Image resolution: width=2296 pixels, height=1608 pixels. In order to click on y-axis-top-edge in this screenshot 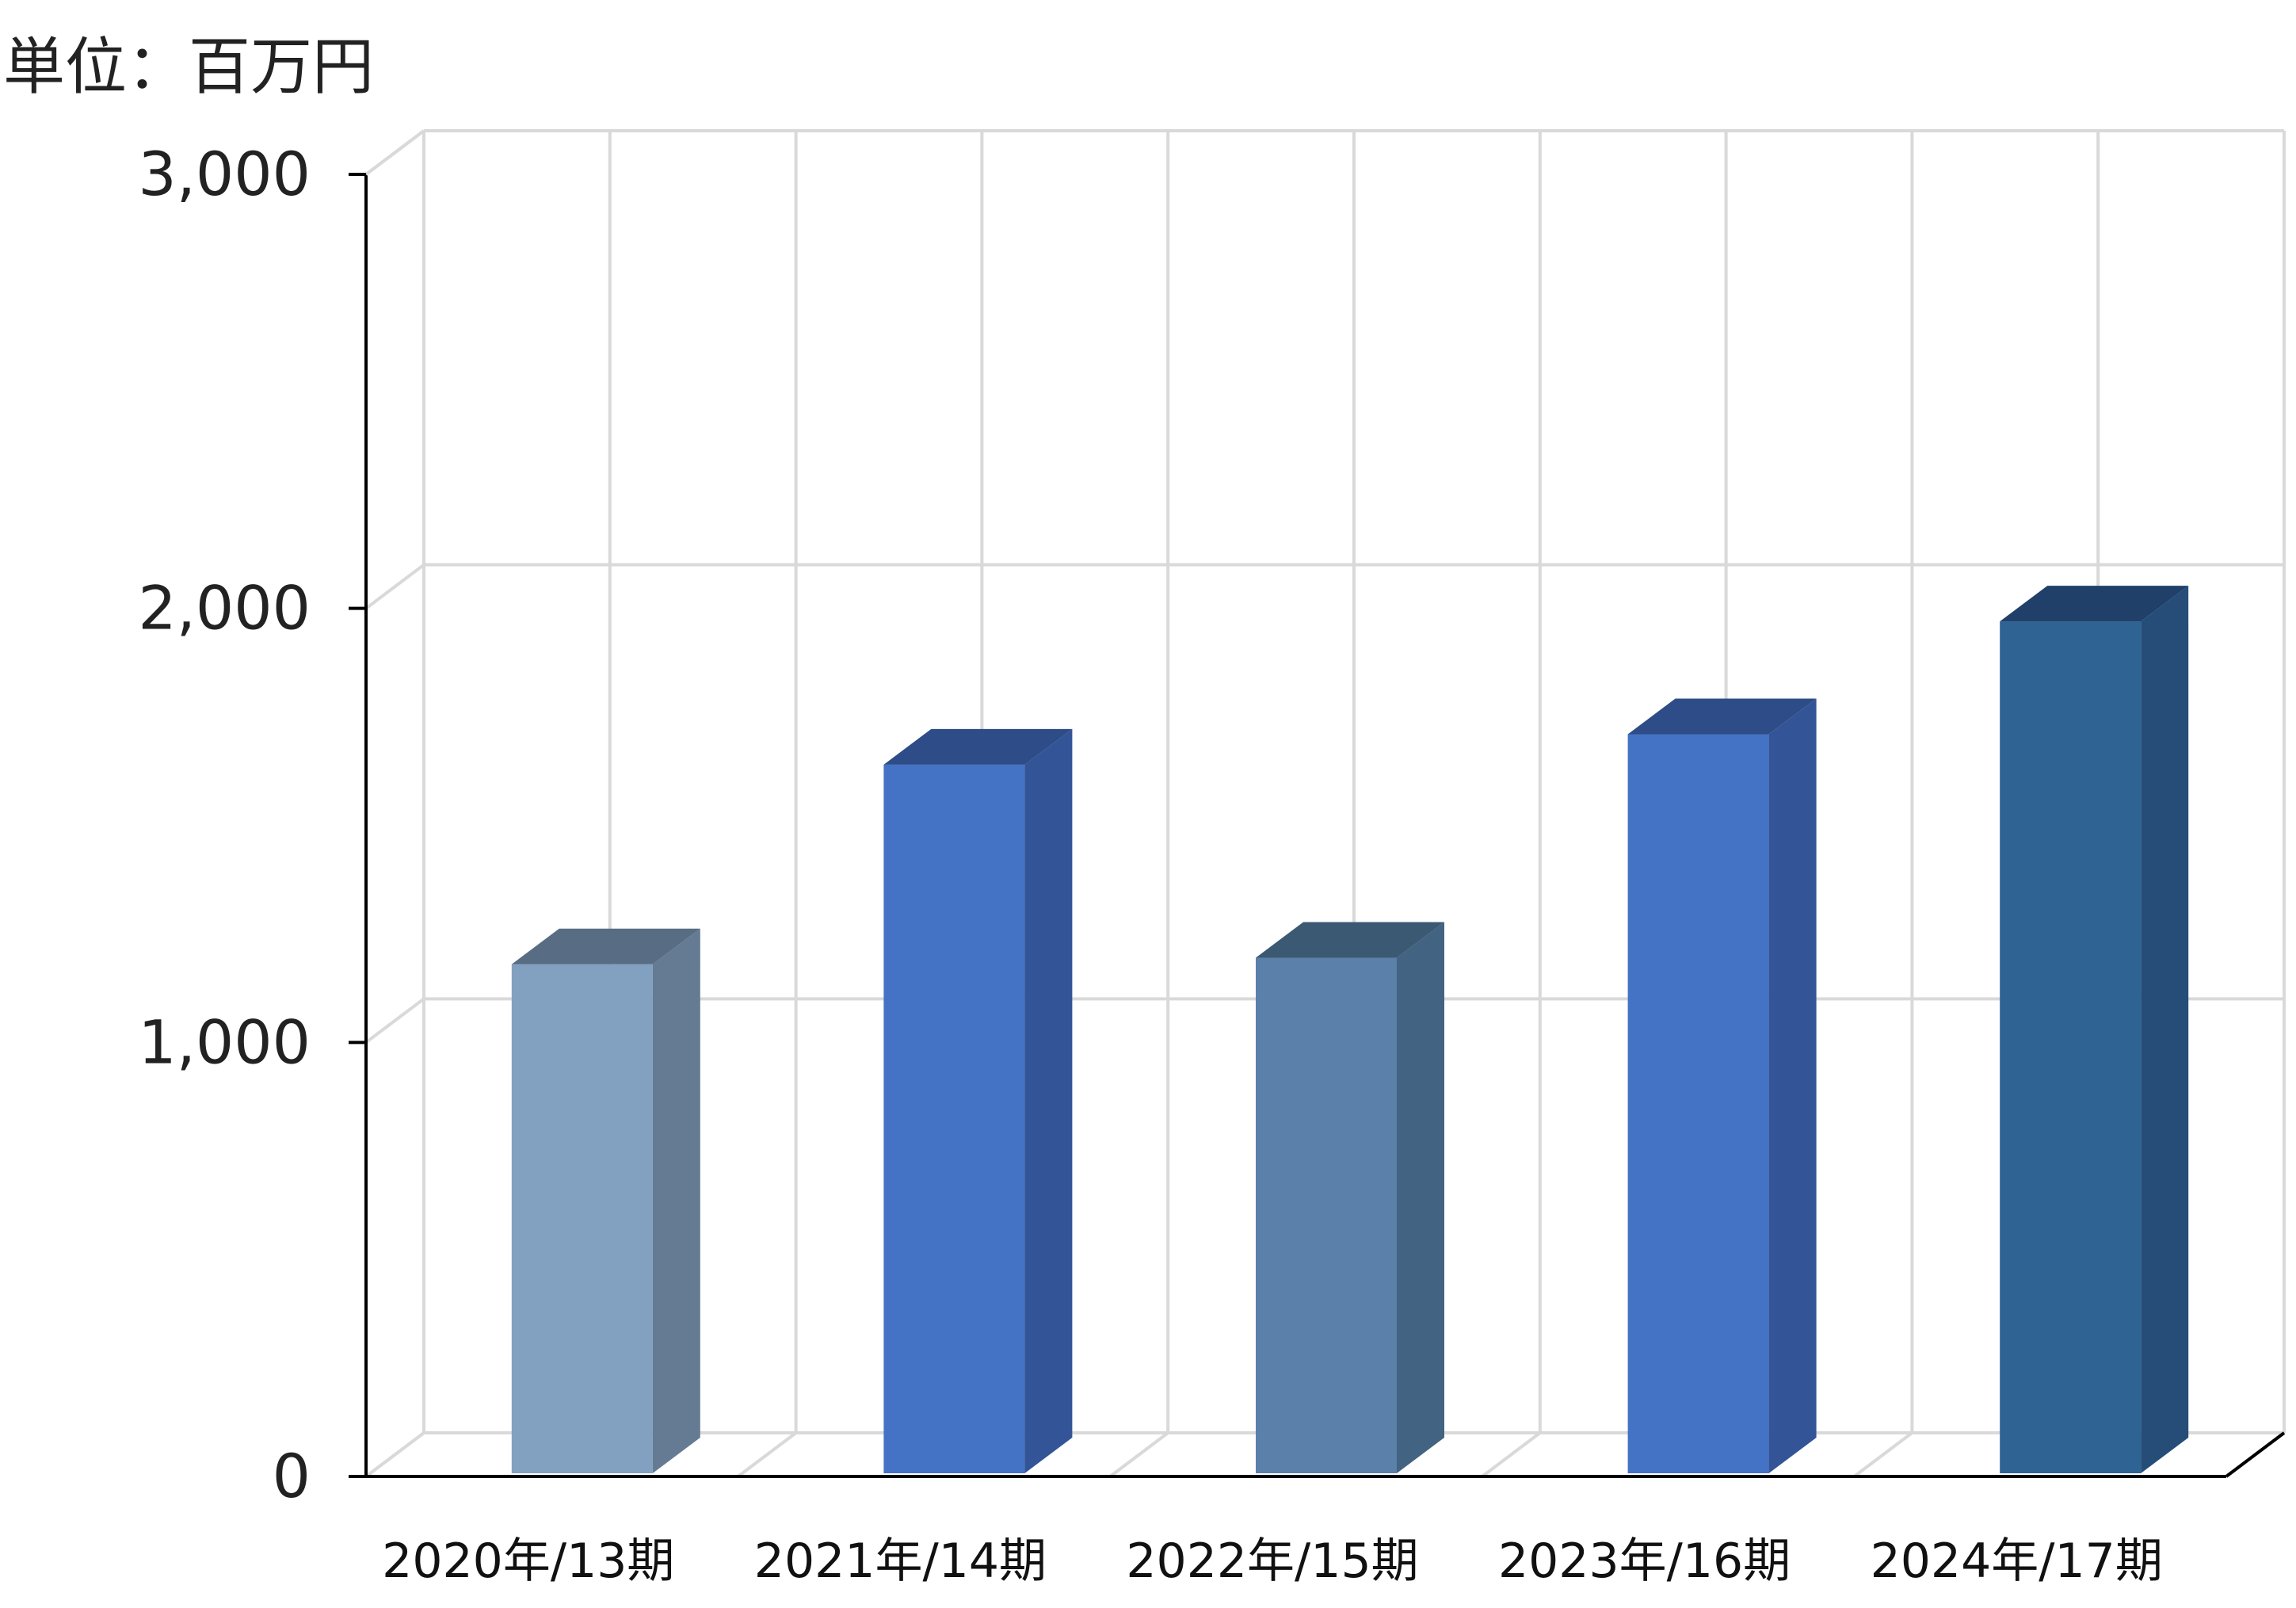, I will do `click(394, 152)`.